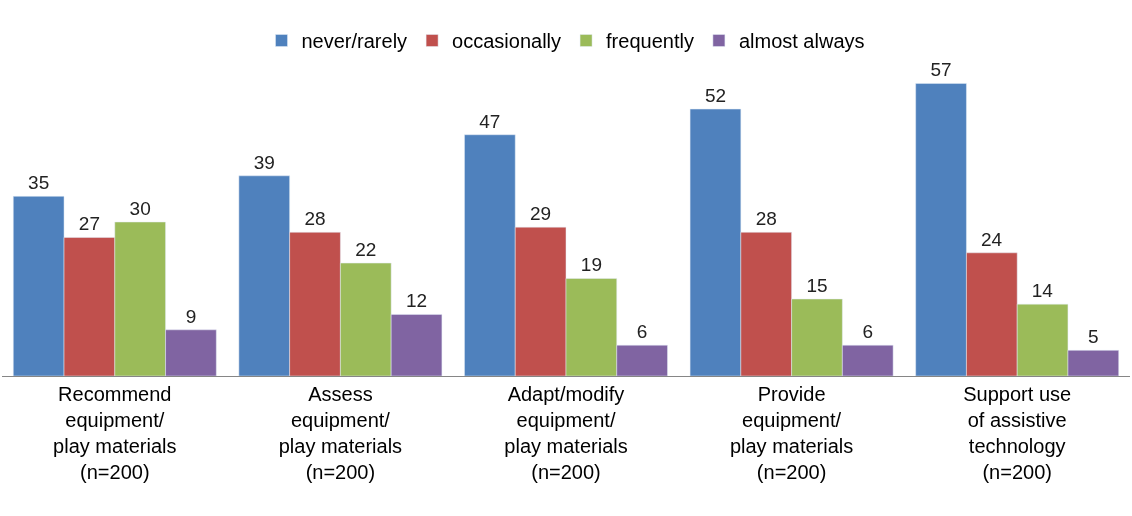  Describe the element at coordinates (941, 70) in the screenshot. I see `data-label: 57` at that location.